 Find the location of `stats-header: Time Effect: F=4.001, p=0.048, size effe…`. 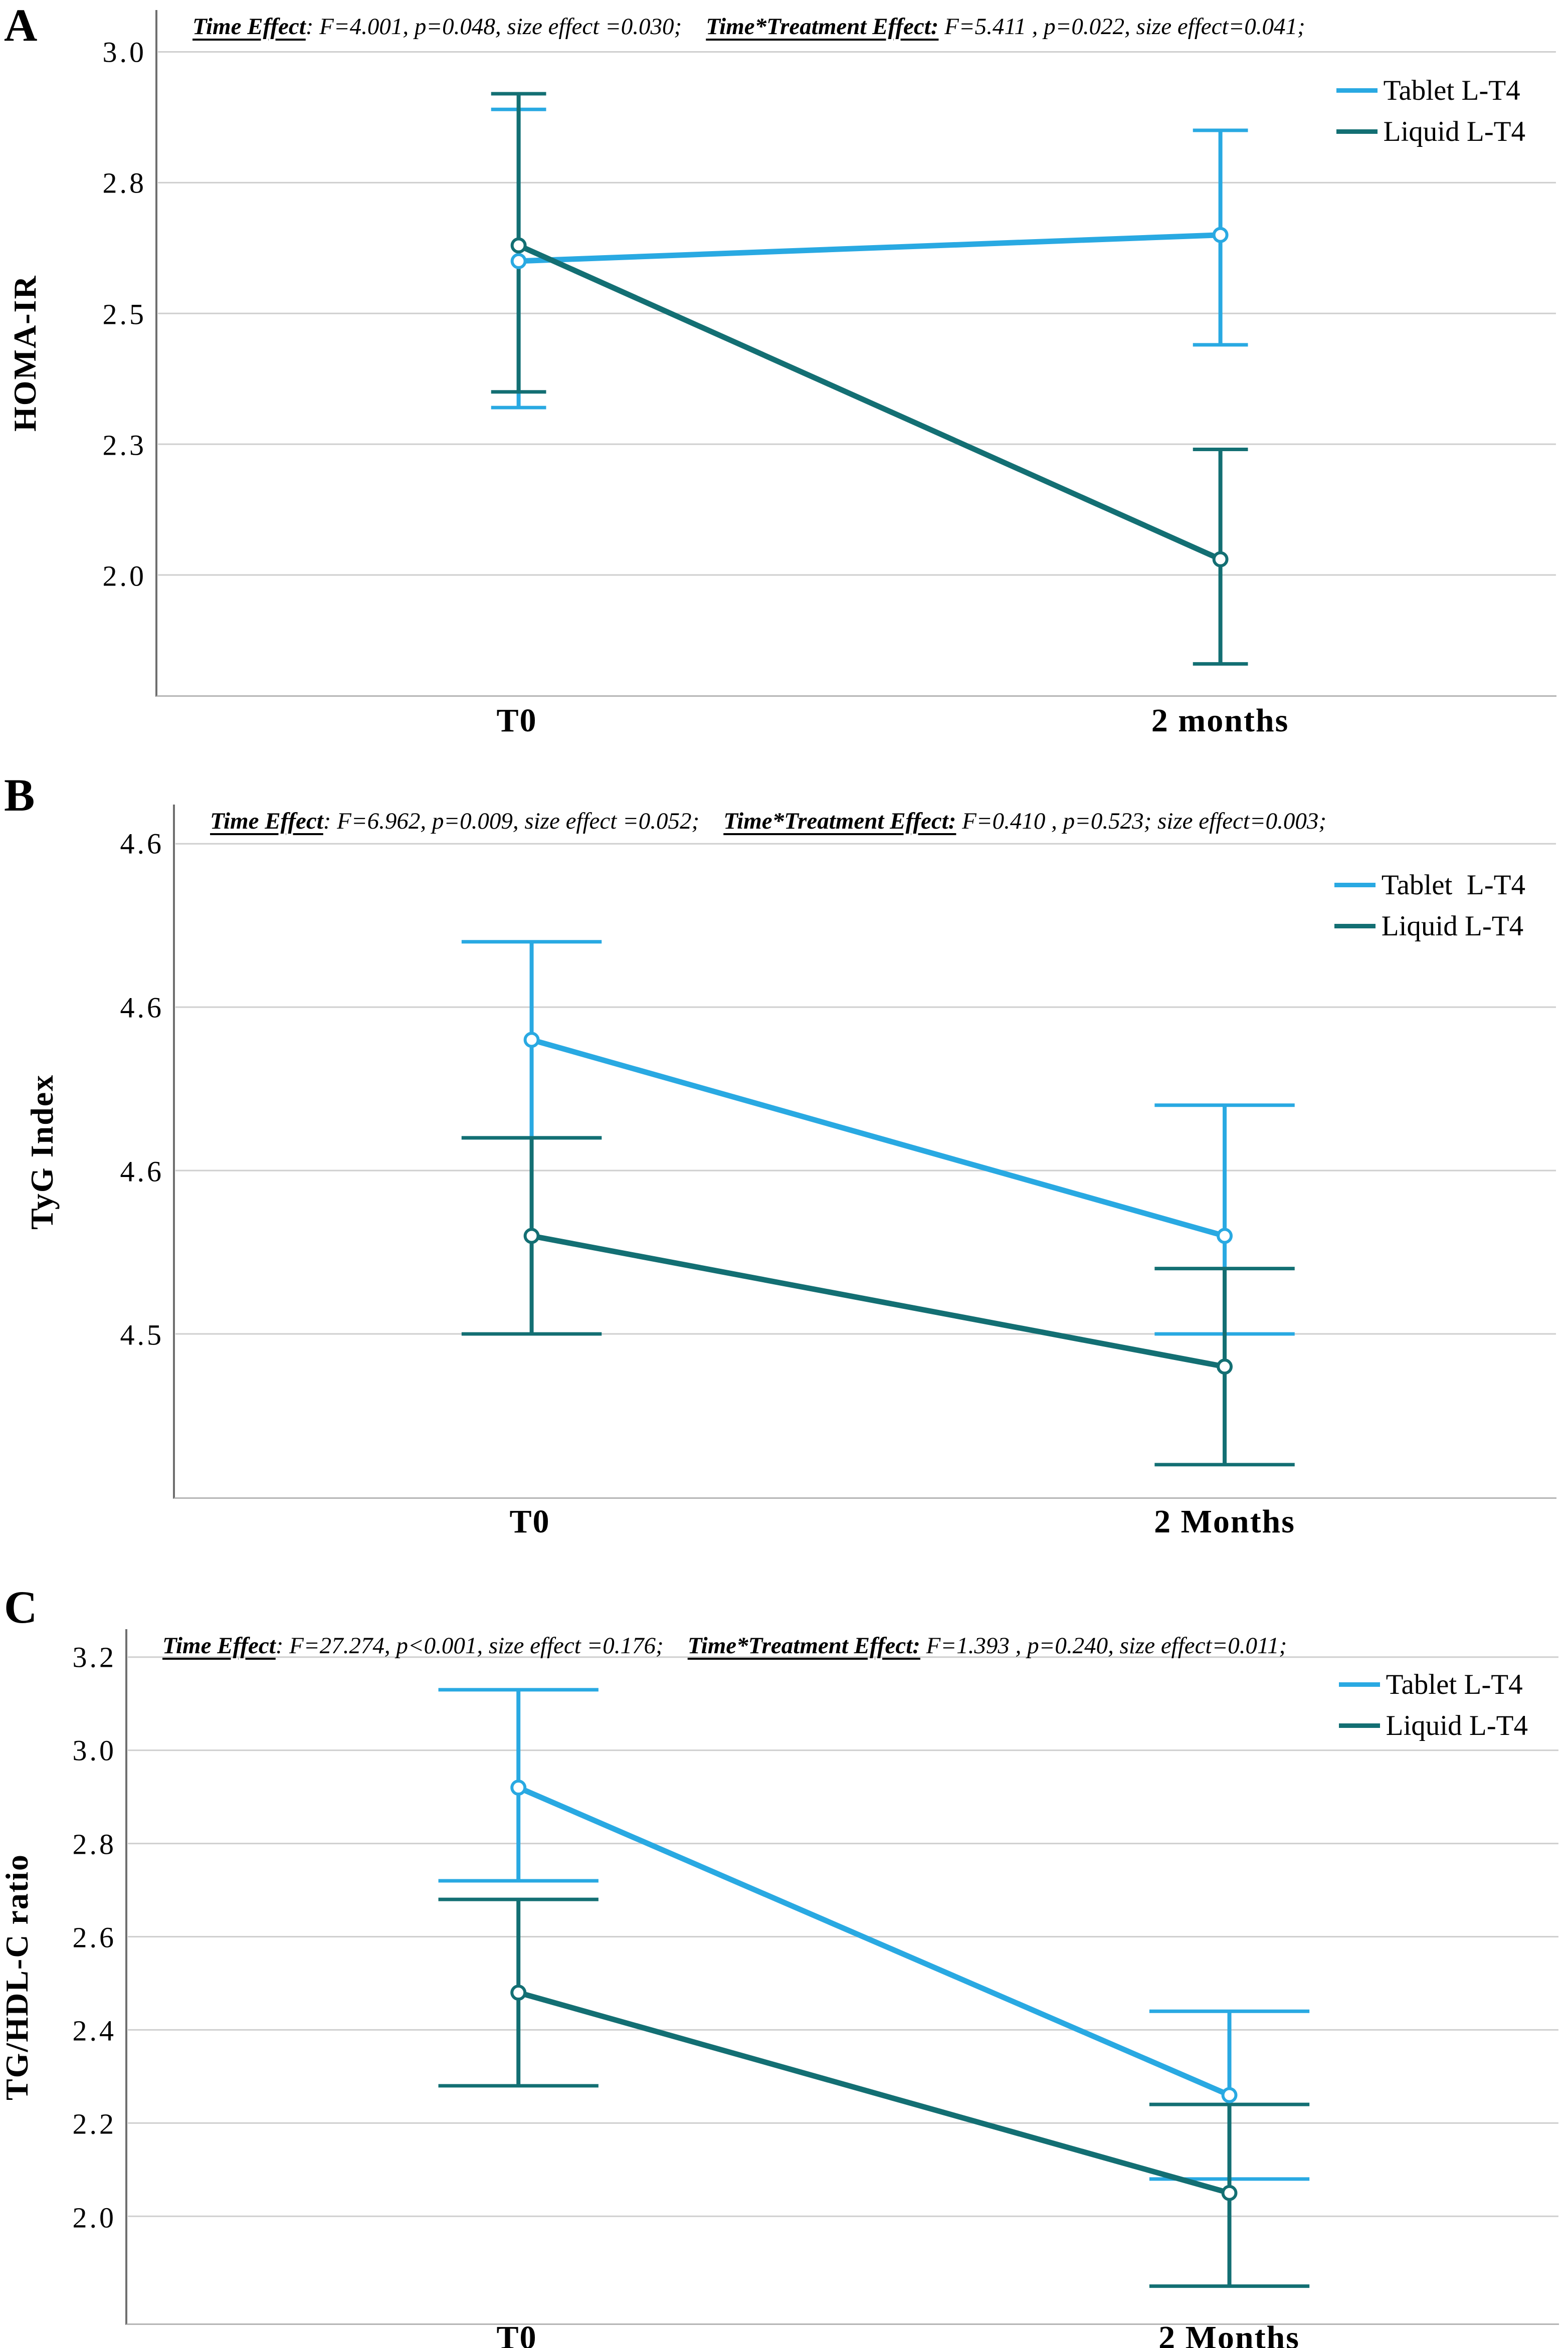

stats-header: Time Effect: F=4.001, p=0.048, size effe… is located at coordinates (748, 27).